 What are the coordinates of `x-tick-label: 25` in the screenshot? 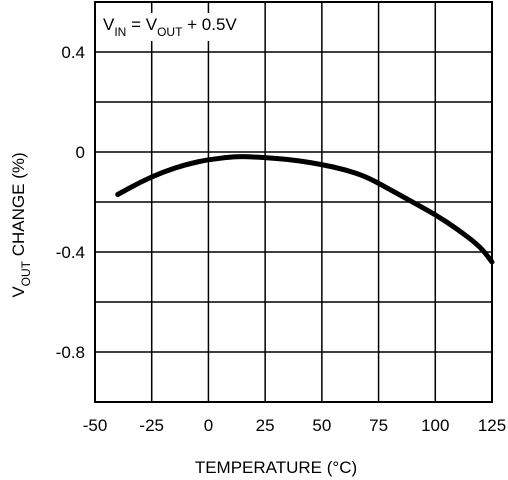 It's located at (265, 425).